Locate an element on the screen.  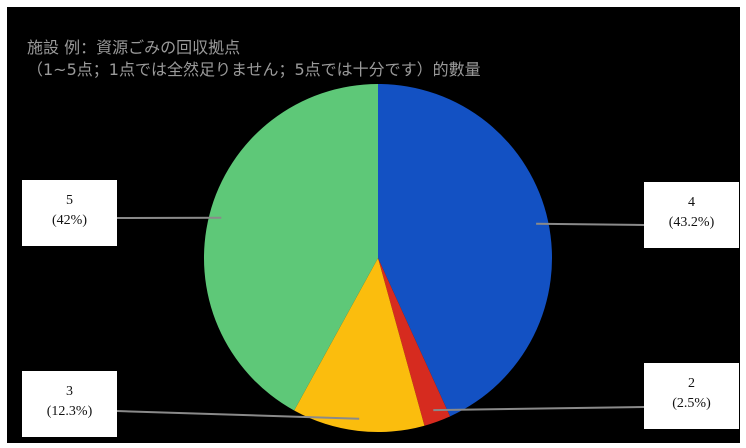
data-label-category: 4 is located at coordinates (691, 202).